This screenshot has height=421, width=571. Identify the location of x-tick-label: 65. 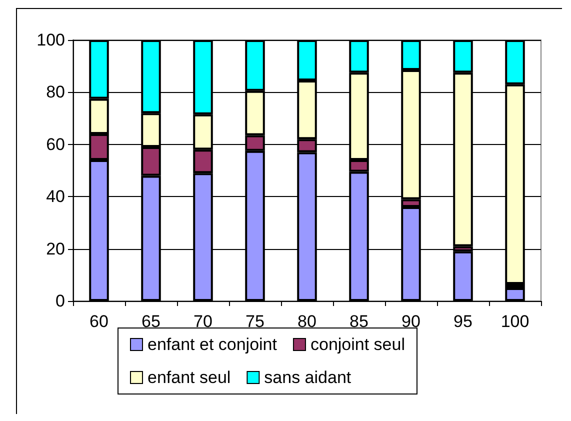
(151, 321).